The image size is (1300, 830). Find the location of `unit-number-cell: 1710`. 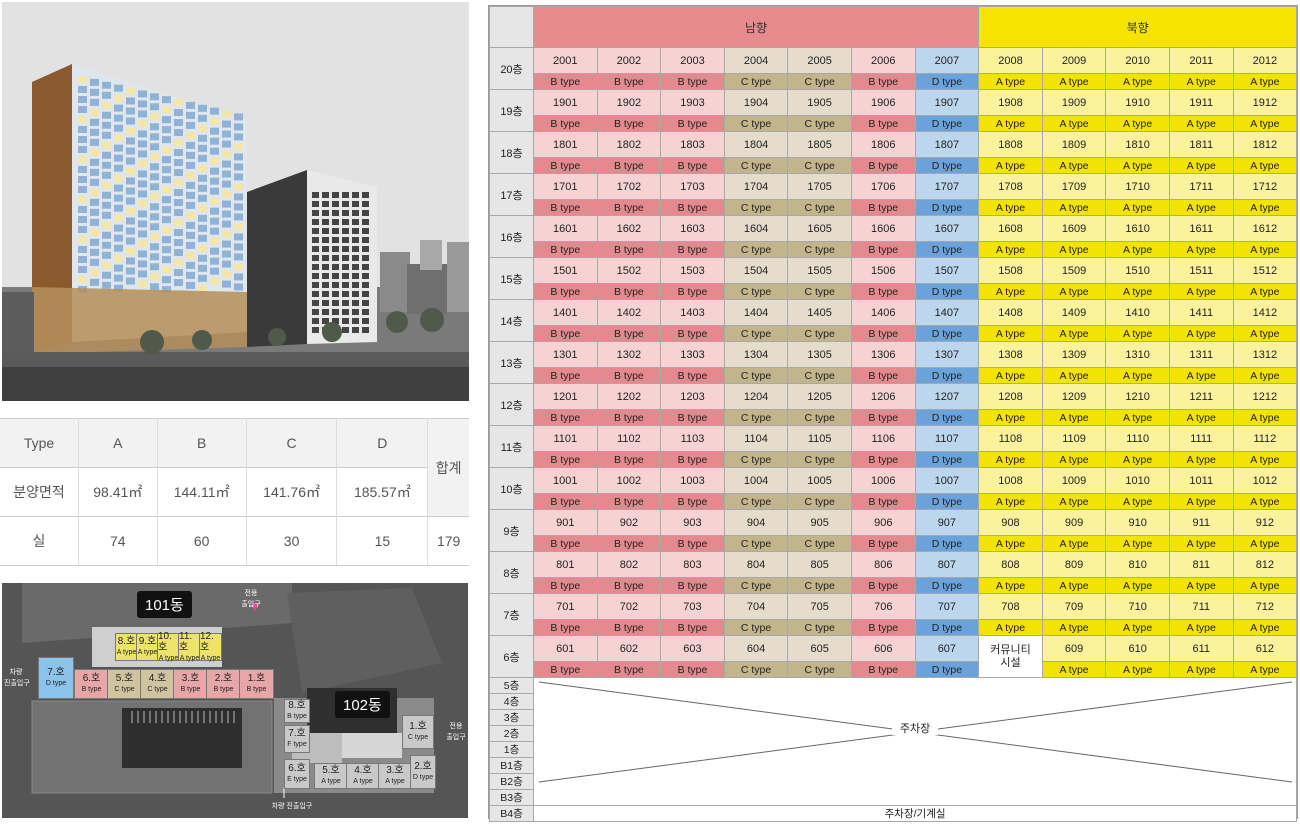

unit-number-cell: 1710 is located at coordinates (1137, 186).